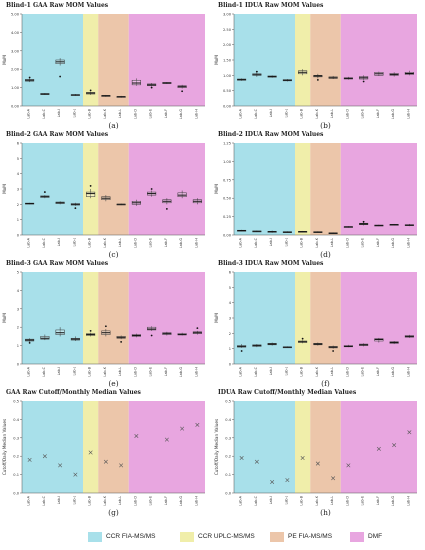 The width and height of the screenshot is (425, 550). What do you see at coordinates (228, 420) in the screenshot?
I see `y-tick-label: 0.4` at bounding box center [228, 420].